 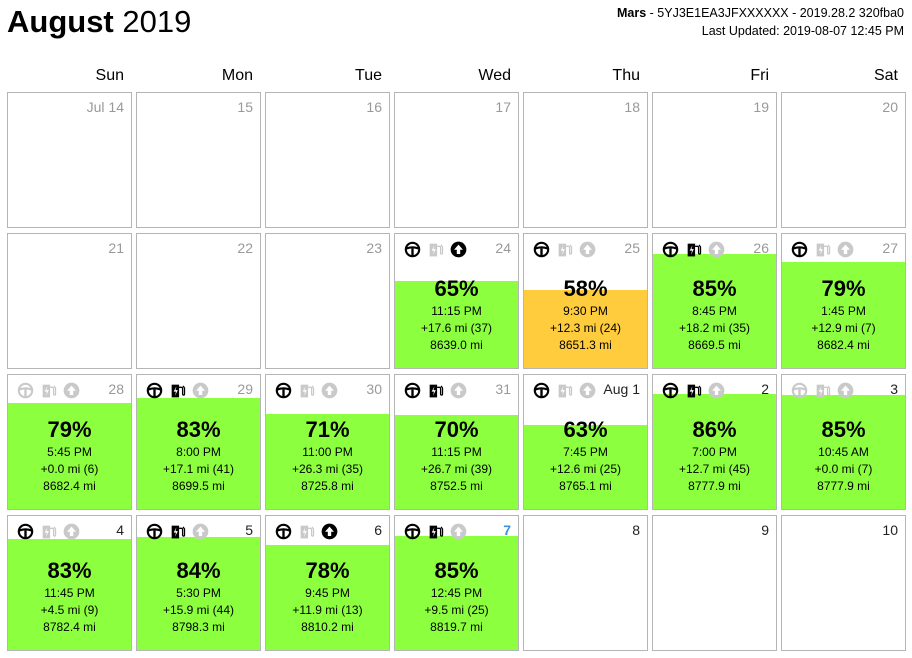 I want to click on day-cell: 2 86% 7:00 PM +12.7 mi (45) 8777.9 mi, so click(x=714, y=442).